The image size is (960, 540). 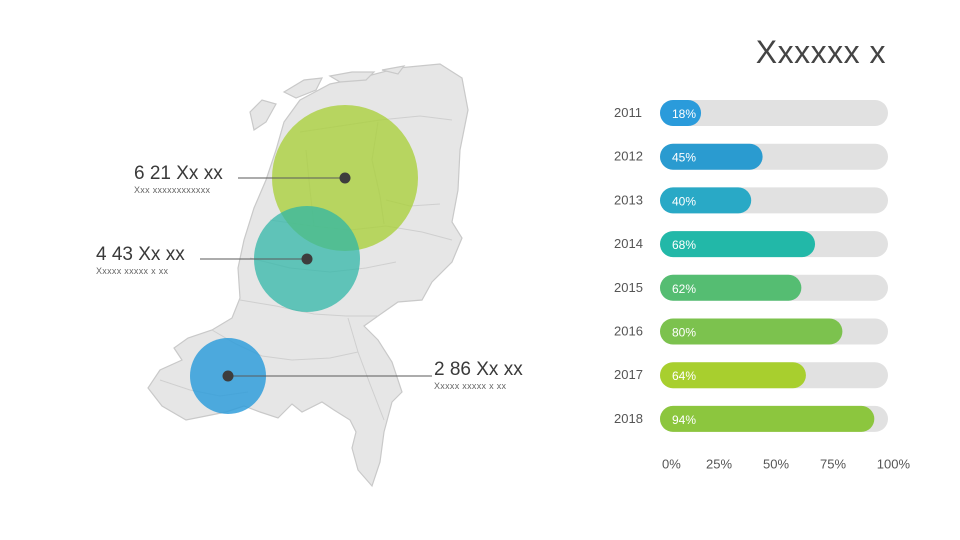 I want to click on category-label: 2018, so click(x=628, y=418).